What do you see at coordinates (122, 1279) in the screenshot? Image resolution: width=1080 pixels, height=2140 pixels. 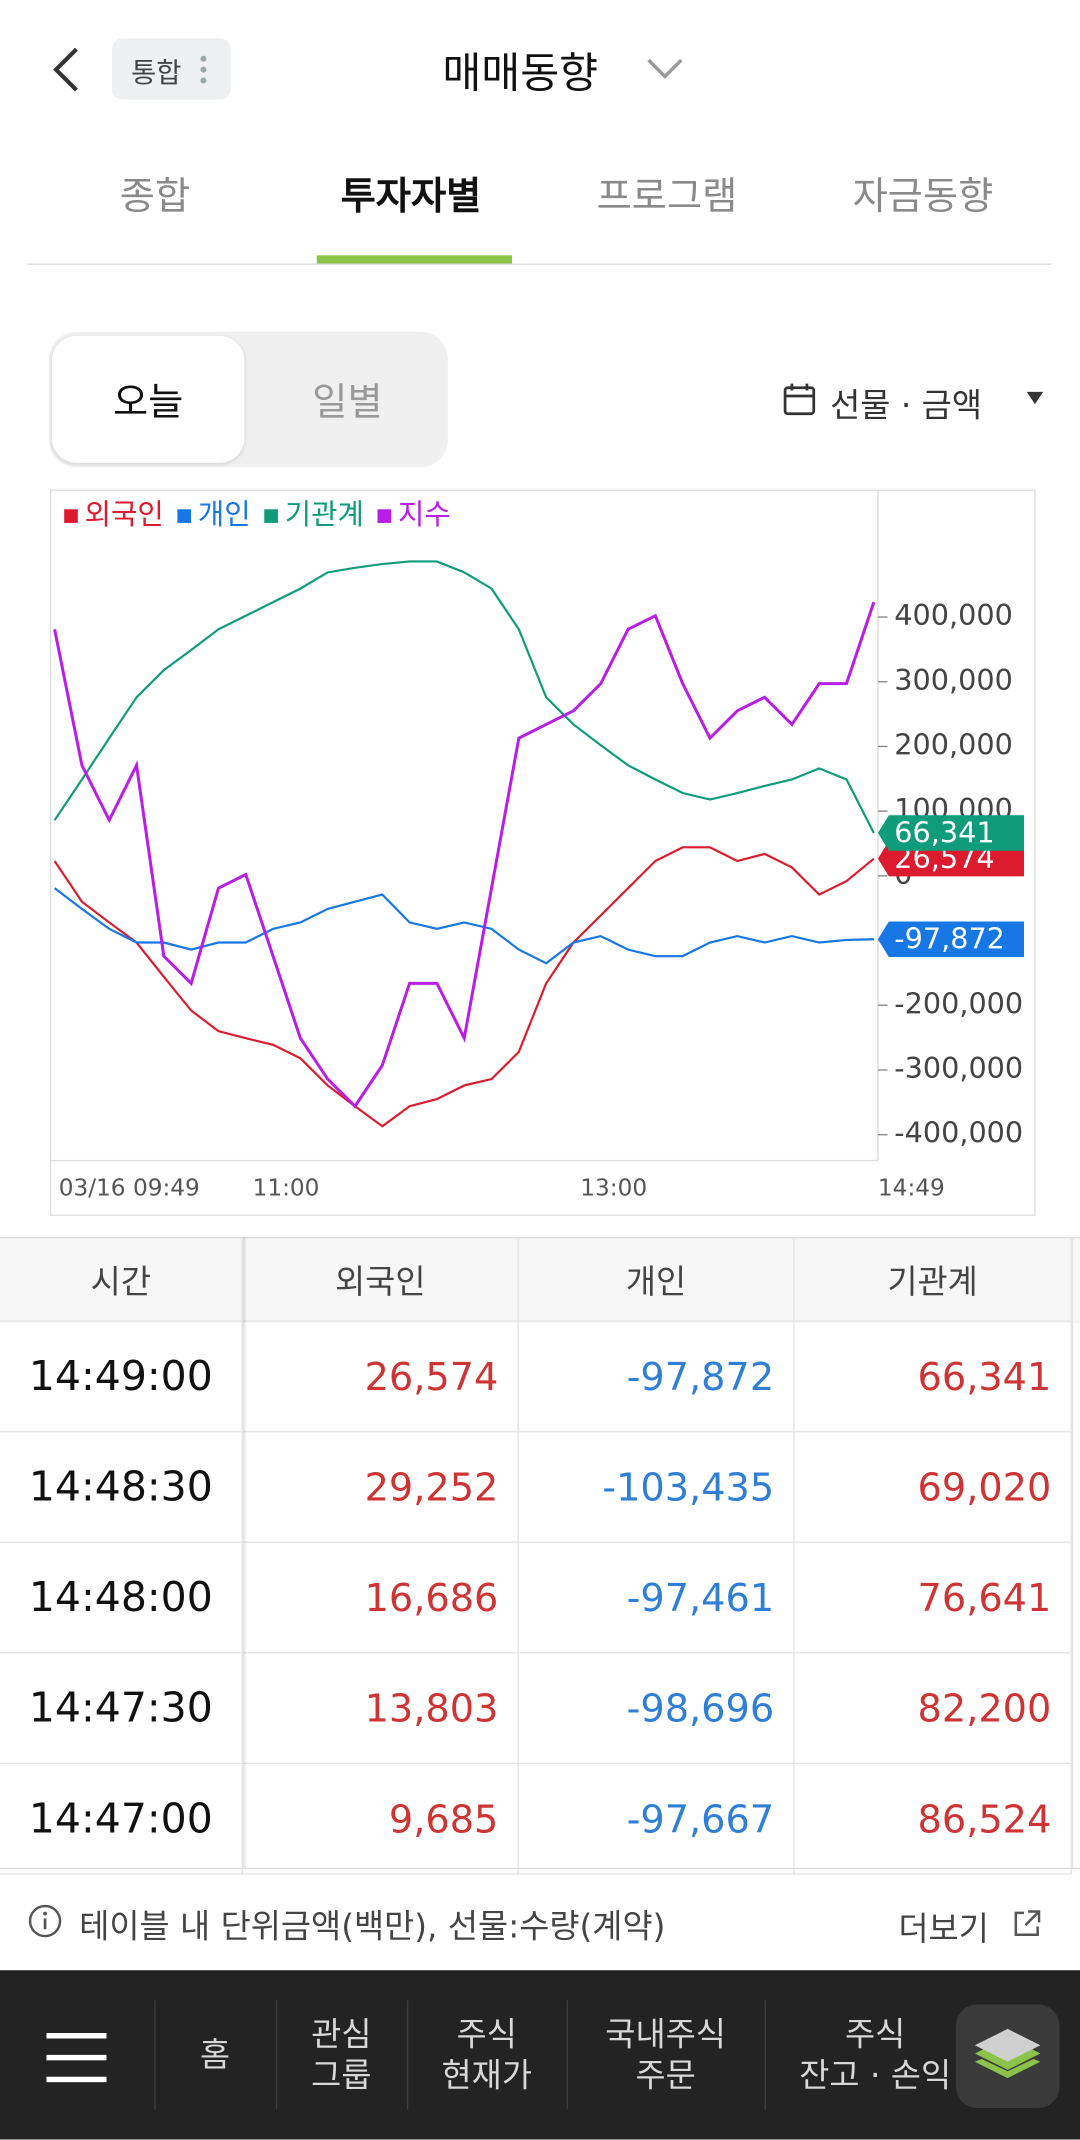 I see `column-header: 시간` at bounding box center [122, 1279].